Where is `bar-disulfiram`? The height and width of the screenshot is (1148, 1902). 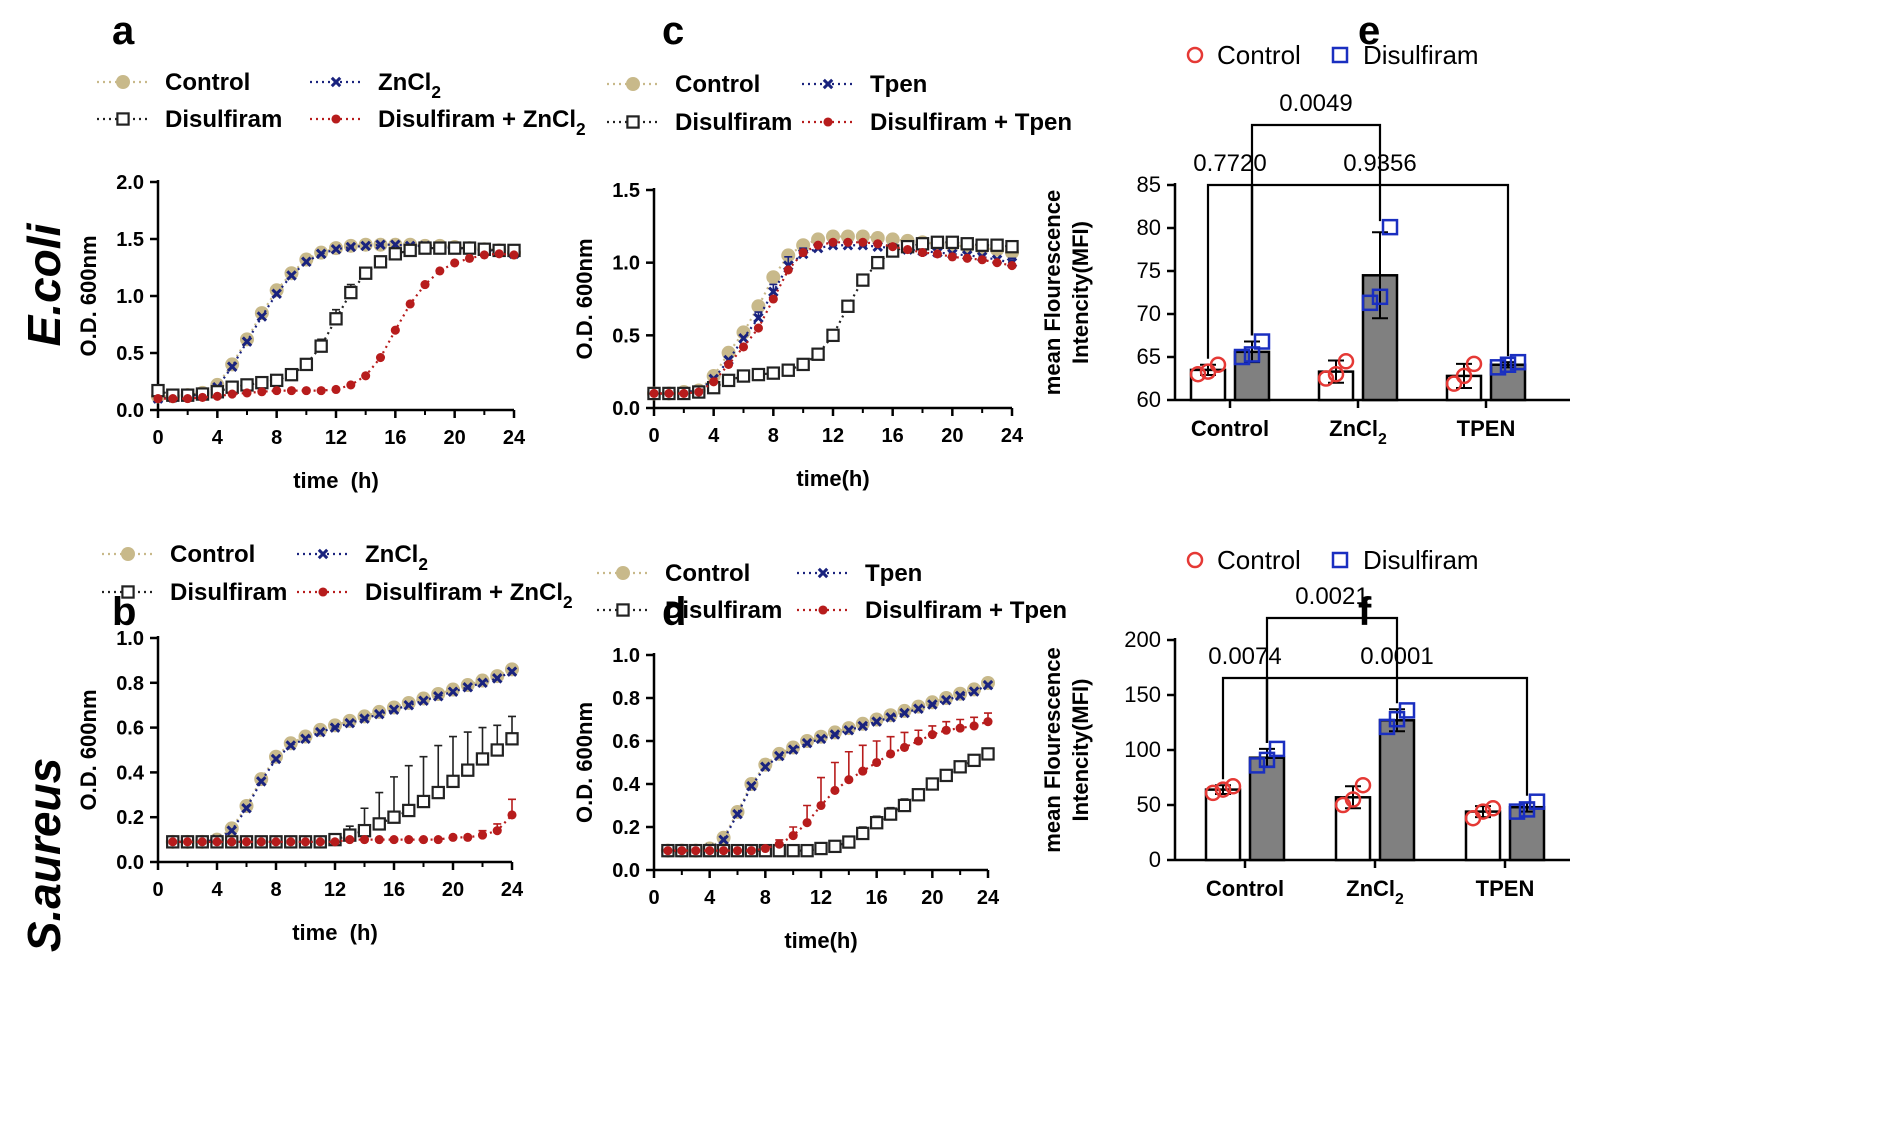 bar-disulfiram is located at coordinates (1397, 790).